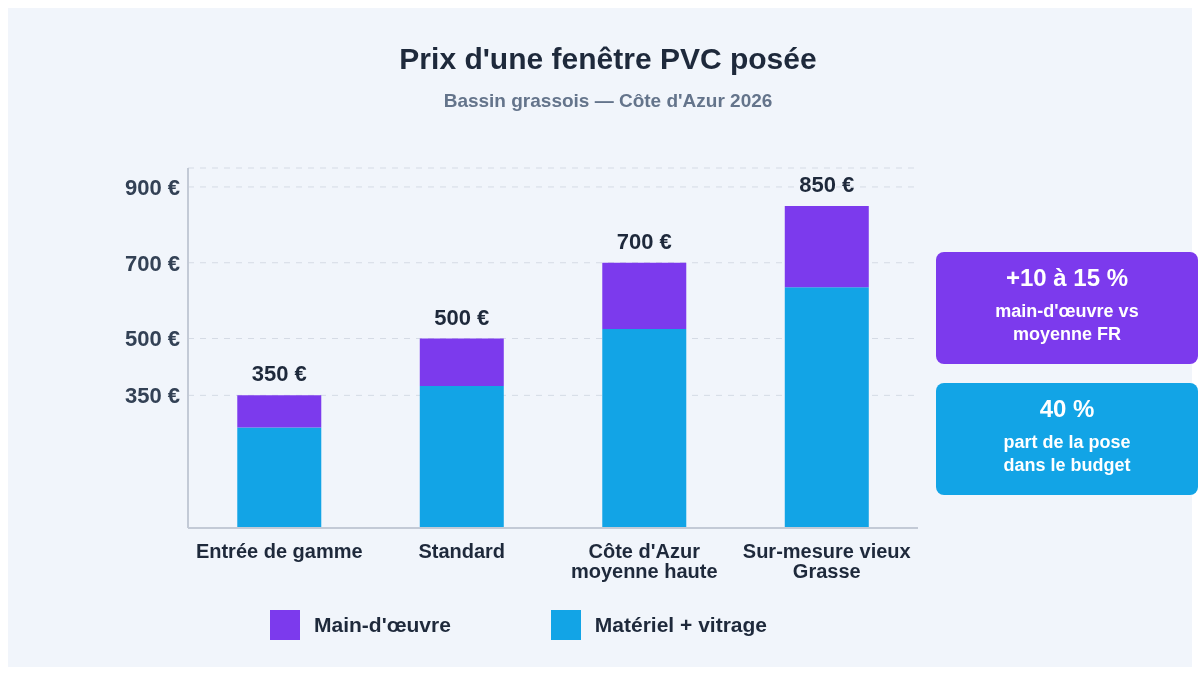  I want to click on total-label: 700 €, so click(644, 241).